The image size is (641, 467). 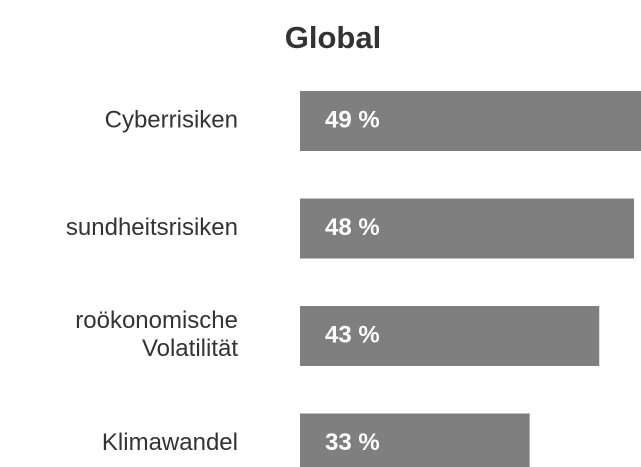 What do you see at coordinates (152, 227) in the screenshot?
I see `category-label: sundheitsrisiken` at bounding box center [152, 227].